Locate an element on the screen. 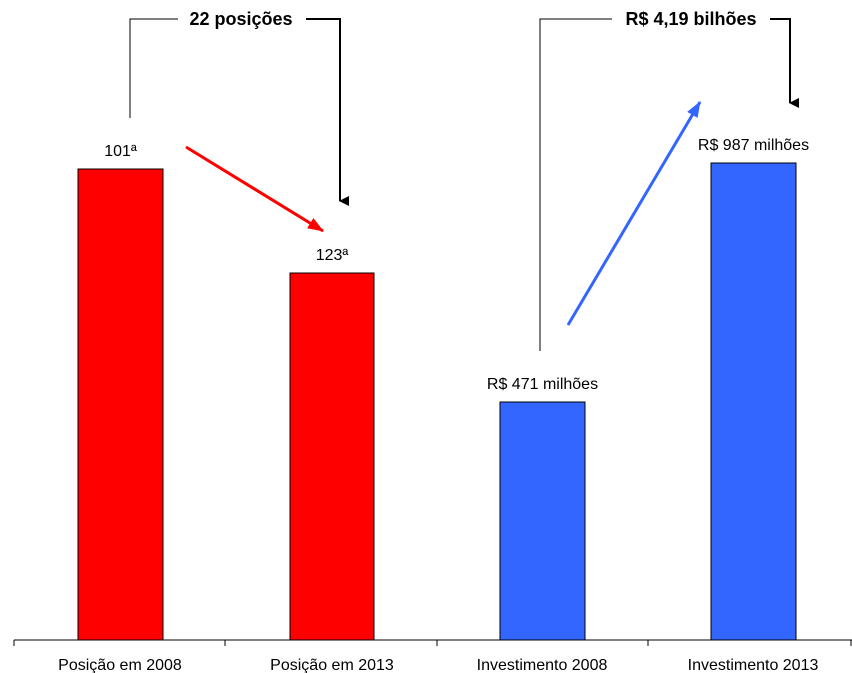  x-tick-label: Posição em 2013 is located at coordinates (332, 665).